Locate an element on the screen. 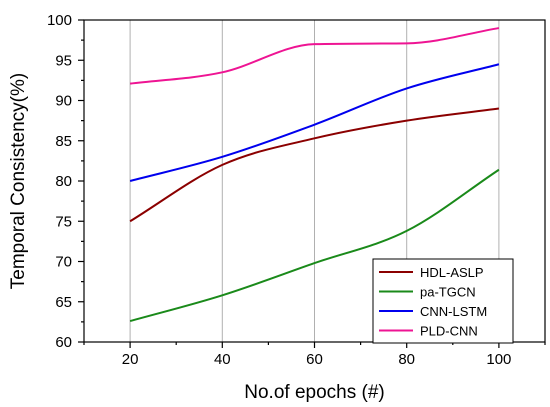 Image resolution: width=550 pixels, height=407 pixels. y-tick-label: 95 is located at coordinates (63, 60).